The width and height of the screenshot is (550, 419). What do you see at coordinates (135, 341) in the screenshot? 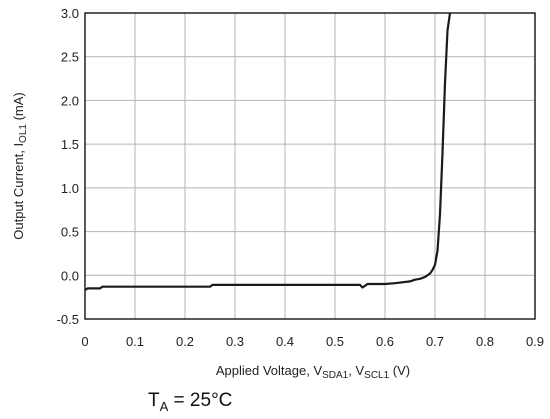
I see `x-tick-label: 0.1` at bounding box center [135, 341].